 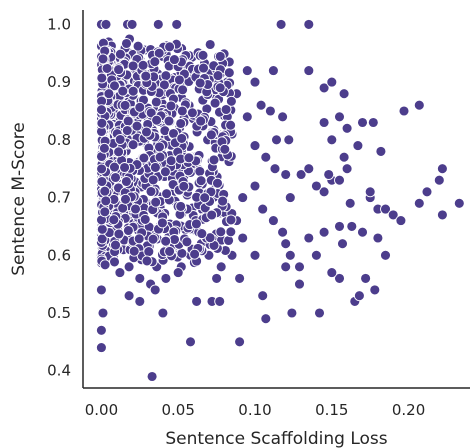 What do you see at coordinates (255, 410) in the screenshot?
I see `x-axis-ticks: 0.00 0.05 0.10 0.15 0.20` at bounding box center [255, 410].